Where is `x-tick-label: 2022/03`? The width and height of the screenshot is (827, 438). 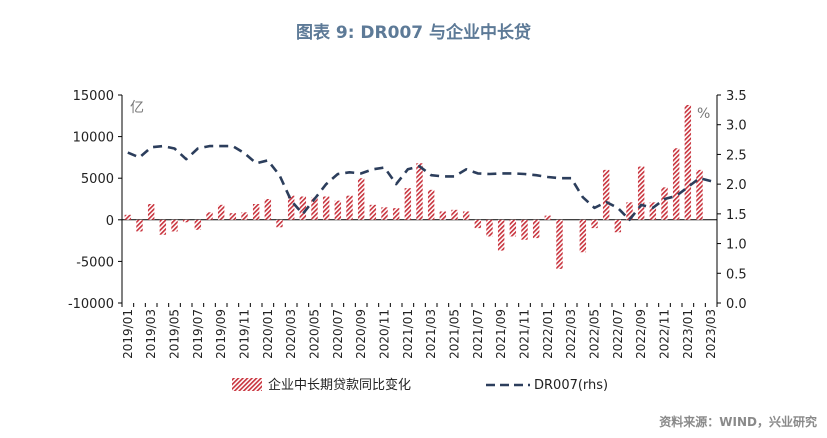 x-tick-label: 2022/03 is located at coordinates (571, 334).